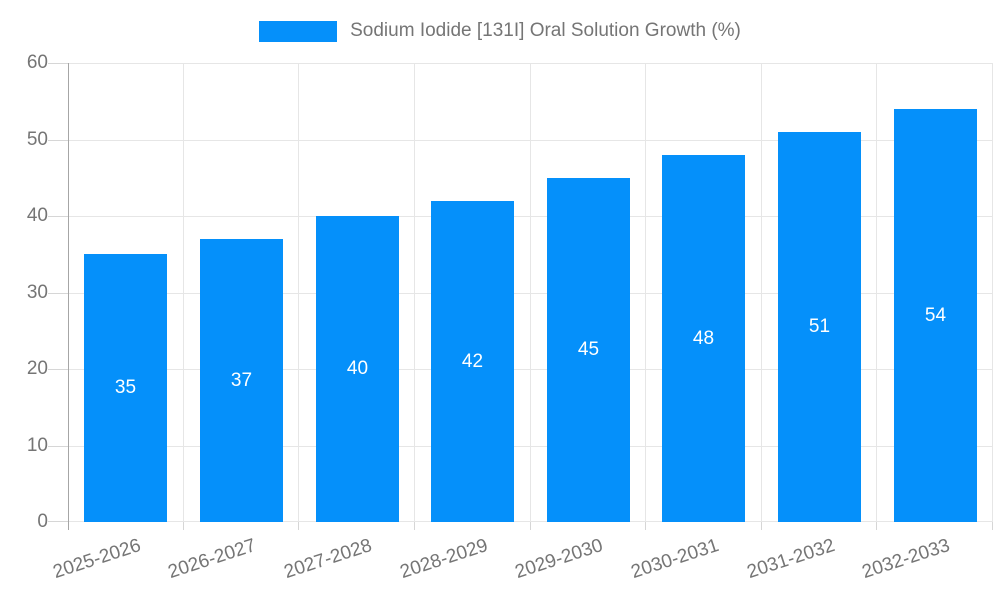 This screenshot has height=600, width=1000. What do you see at coordinates (298, 31) in the screenshot?
I see `legend-swatch-icon` at bounding box center [298, 31].